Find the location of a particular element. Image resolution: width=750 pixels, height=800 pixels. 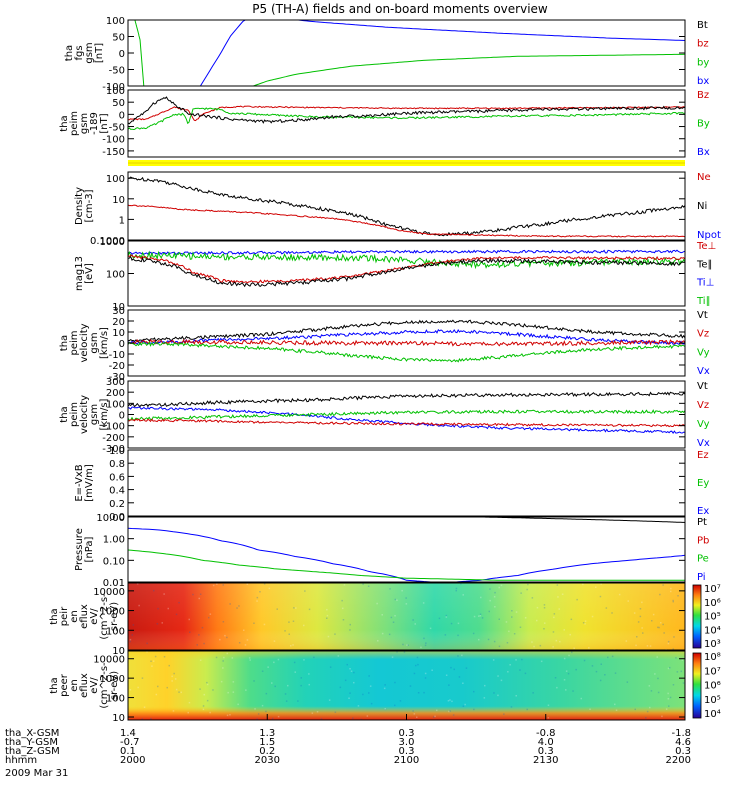

x-axis-value: 3.0 is located at coordinates (407, 742).